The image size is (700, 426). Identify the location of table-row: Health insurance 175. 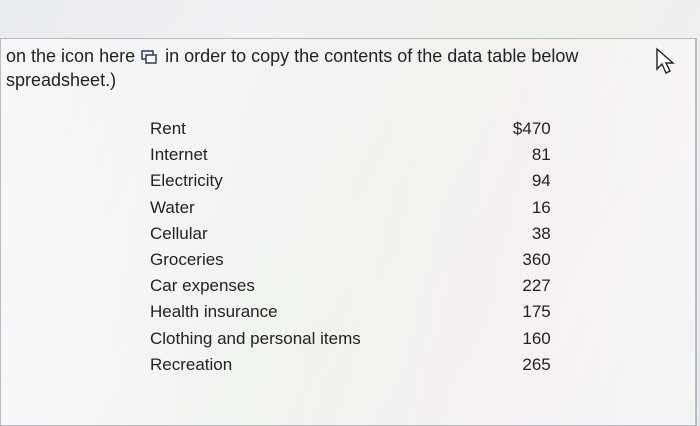
(354, 312).